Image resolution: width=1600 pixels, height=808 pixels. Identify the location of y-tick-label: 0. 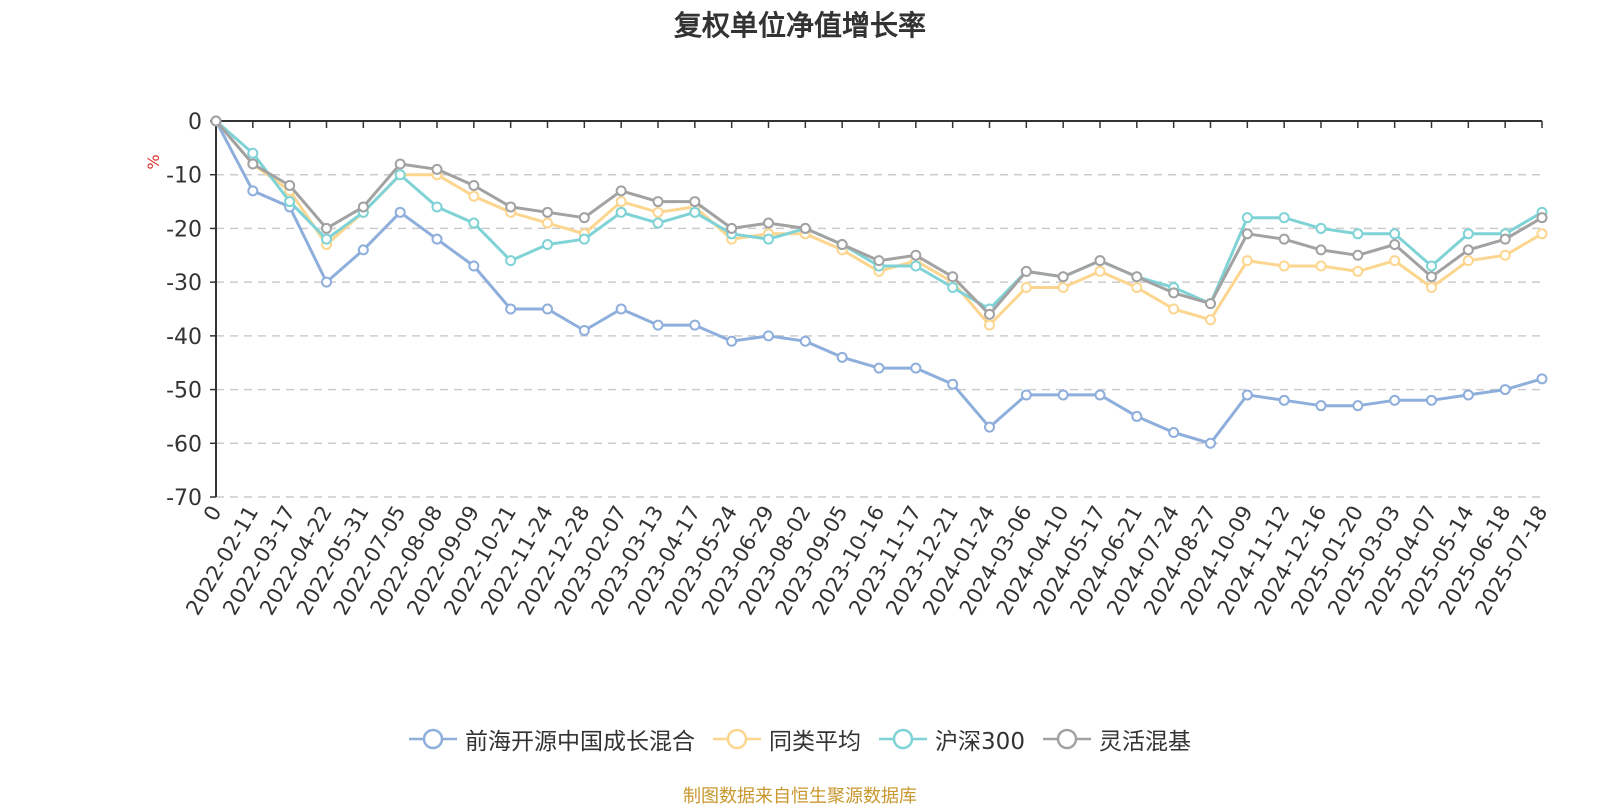
(195, 122).